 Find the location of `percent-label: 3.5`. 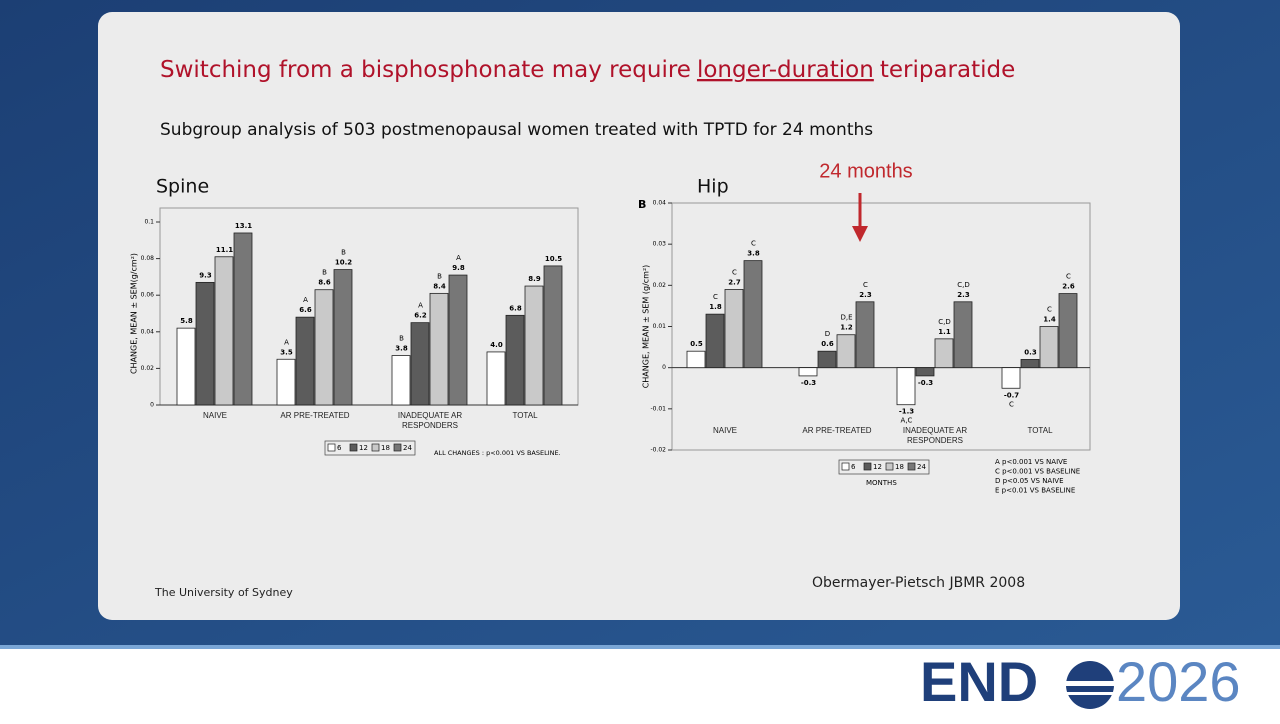

percent-label: 3.5 is located at coordinates (286, 352).